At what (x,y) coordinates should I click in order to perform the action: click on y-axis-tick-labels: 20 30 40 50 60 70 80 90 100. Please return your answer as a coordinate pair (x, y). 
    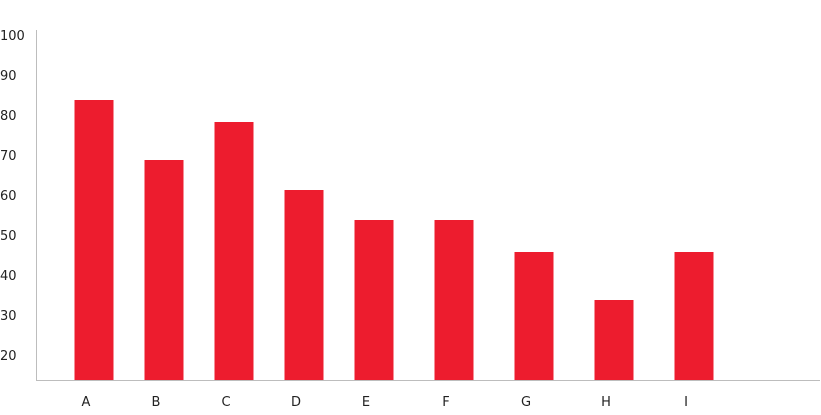
    Looking at the image, I should click on (12, 196).